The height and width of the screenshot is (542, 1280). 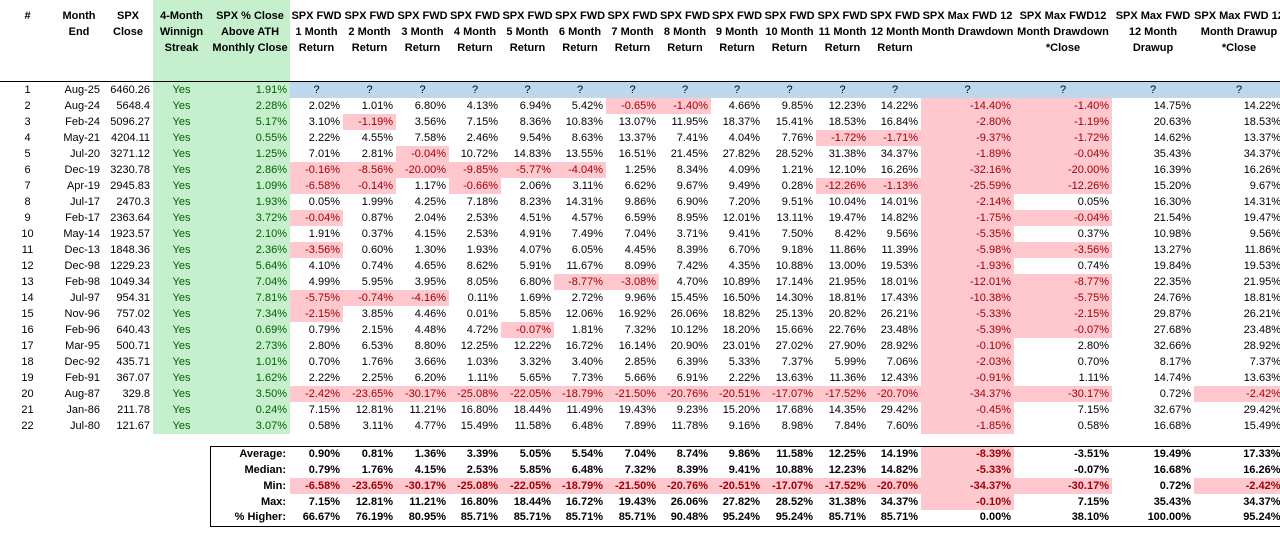 What do you see at coordinates (369, 169) in the screenshot?
I see `value-cell: -8.56%` at bounding box center [369, 169].